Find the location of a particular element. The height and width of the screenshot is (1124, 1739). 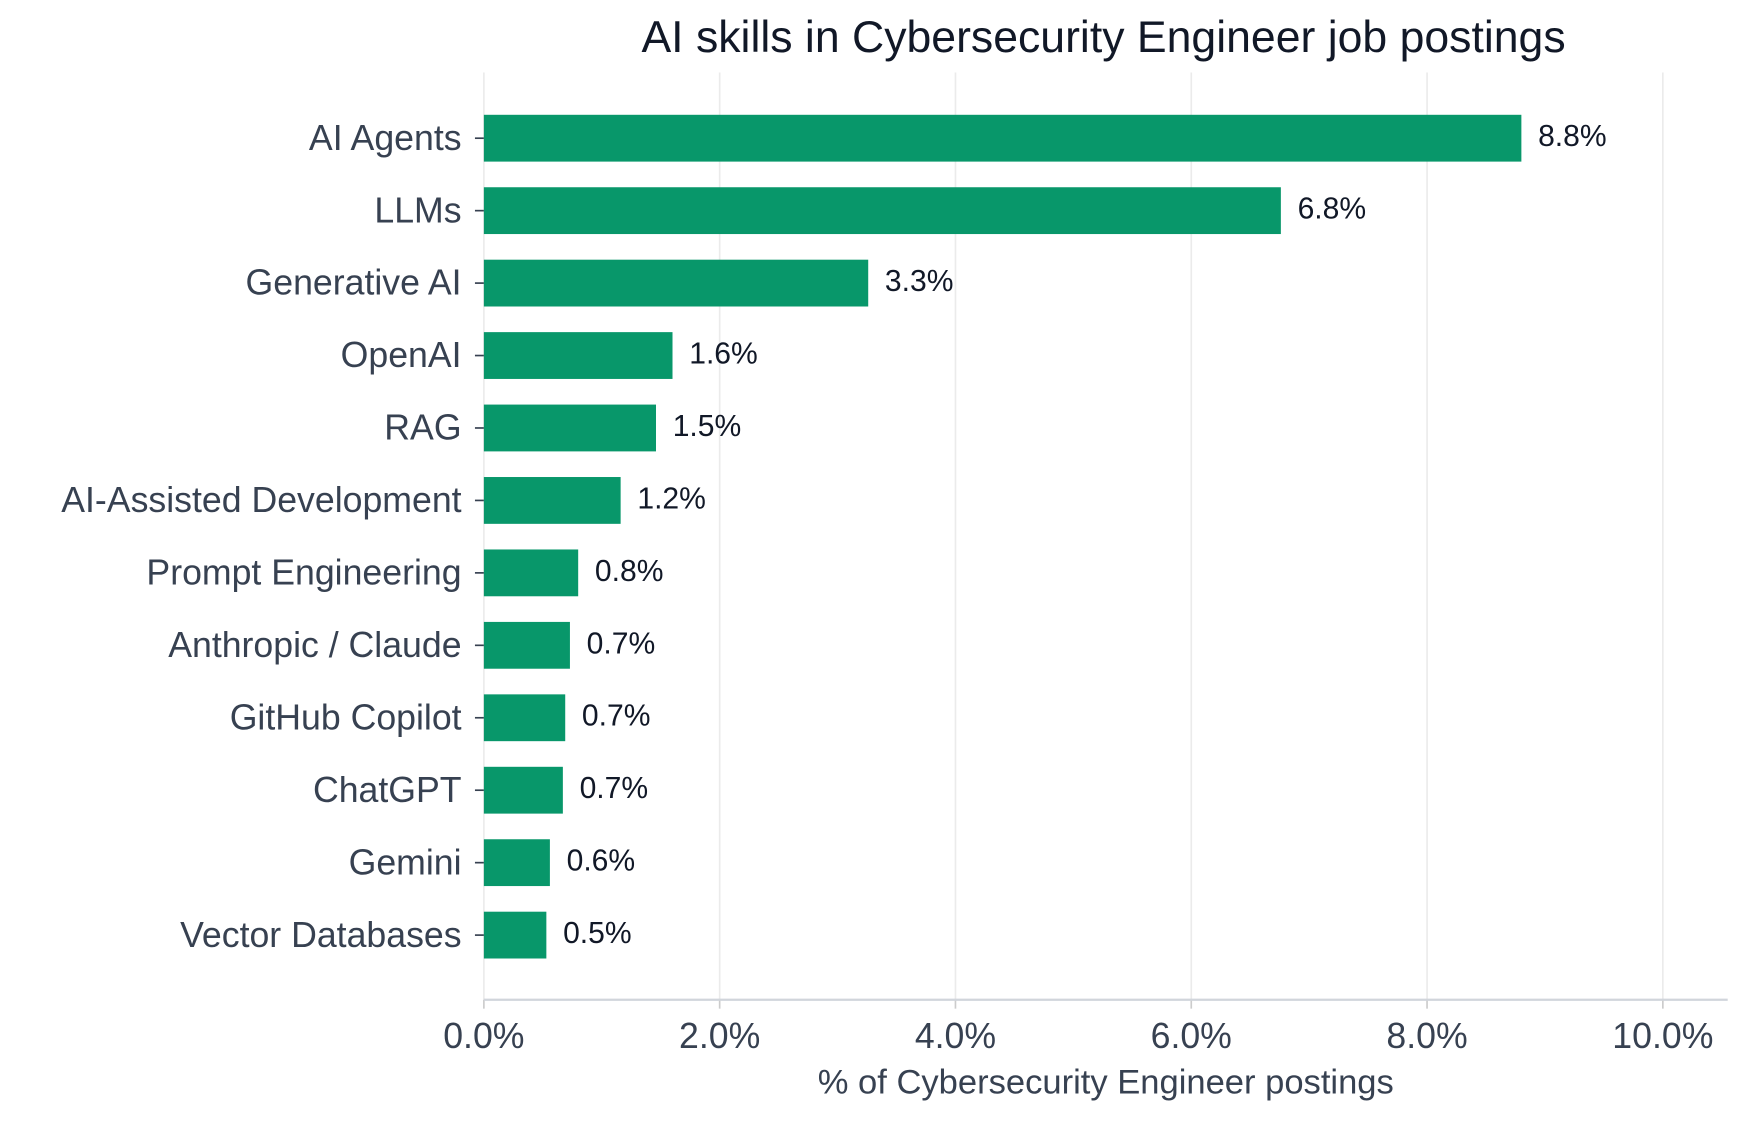

y-tick-label: ChatGPT is located at coordinates (387, 790).